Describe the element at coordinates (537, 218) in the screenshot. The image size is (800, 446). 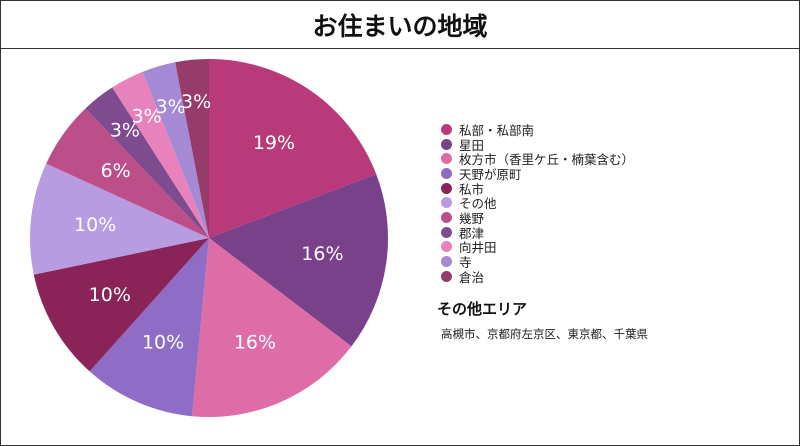
I see `legend-item: 幾野` at that location.